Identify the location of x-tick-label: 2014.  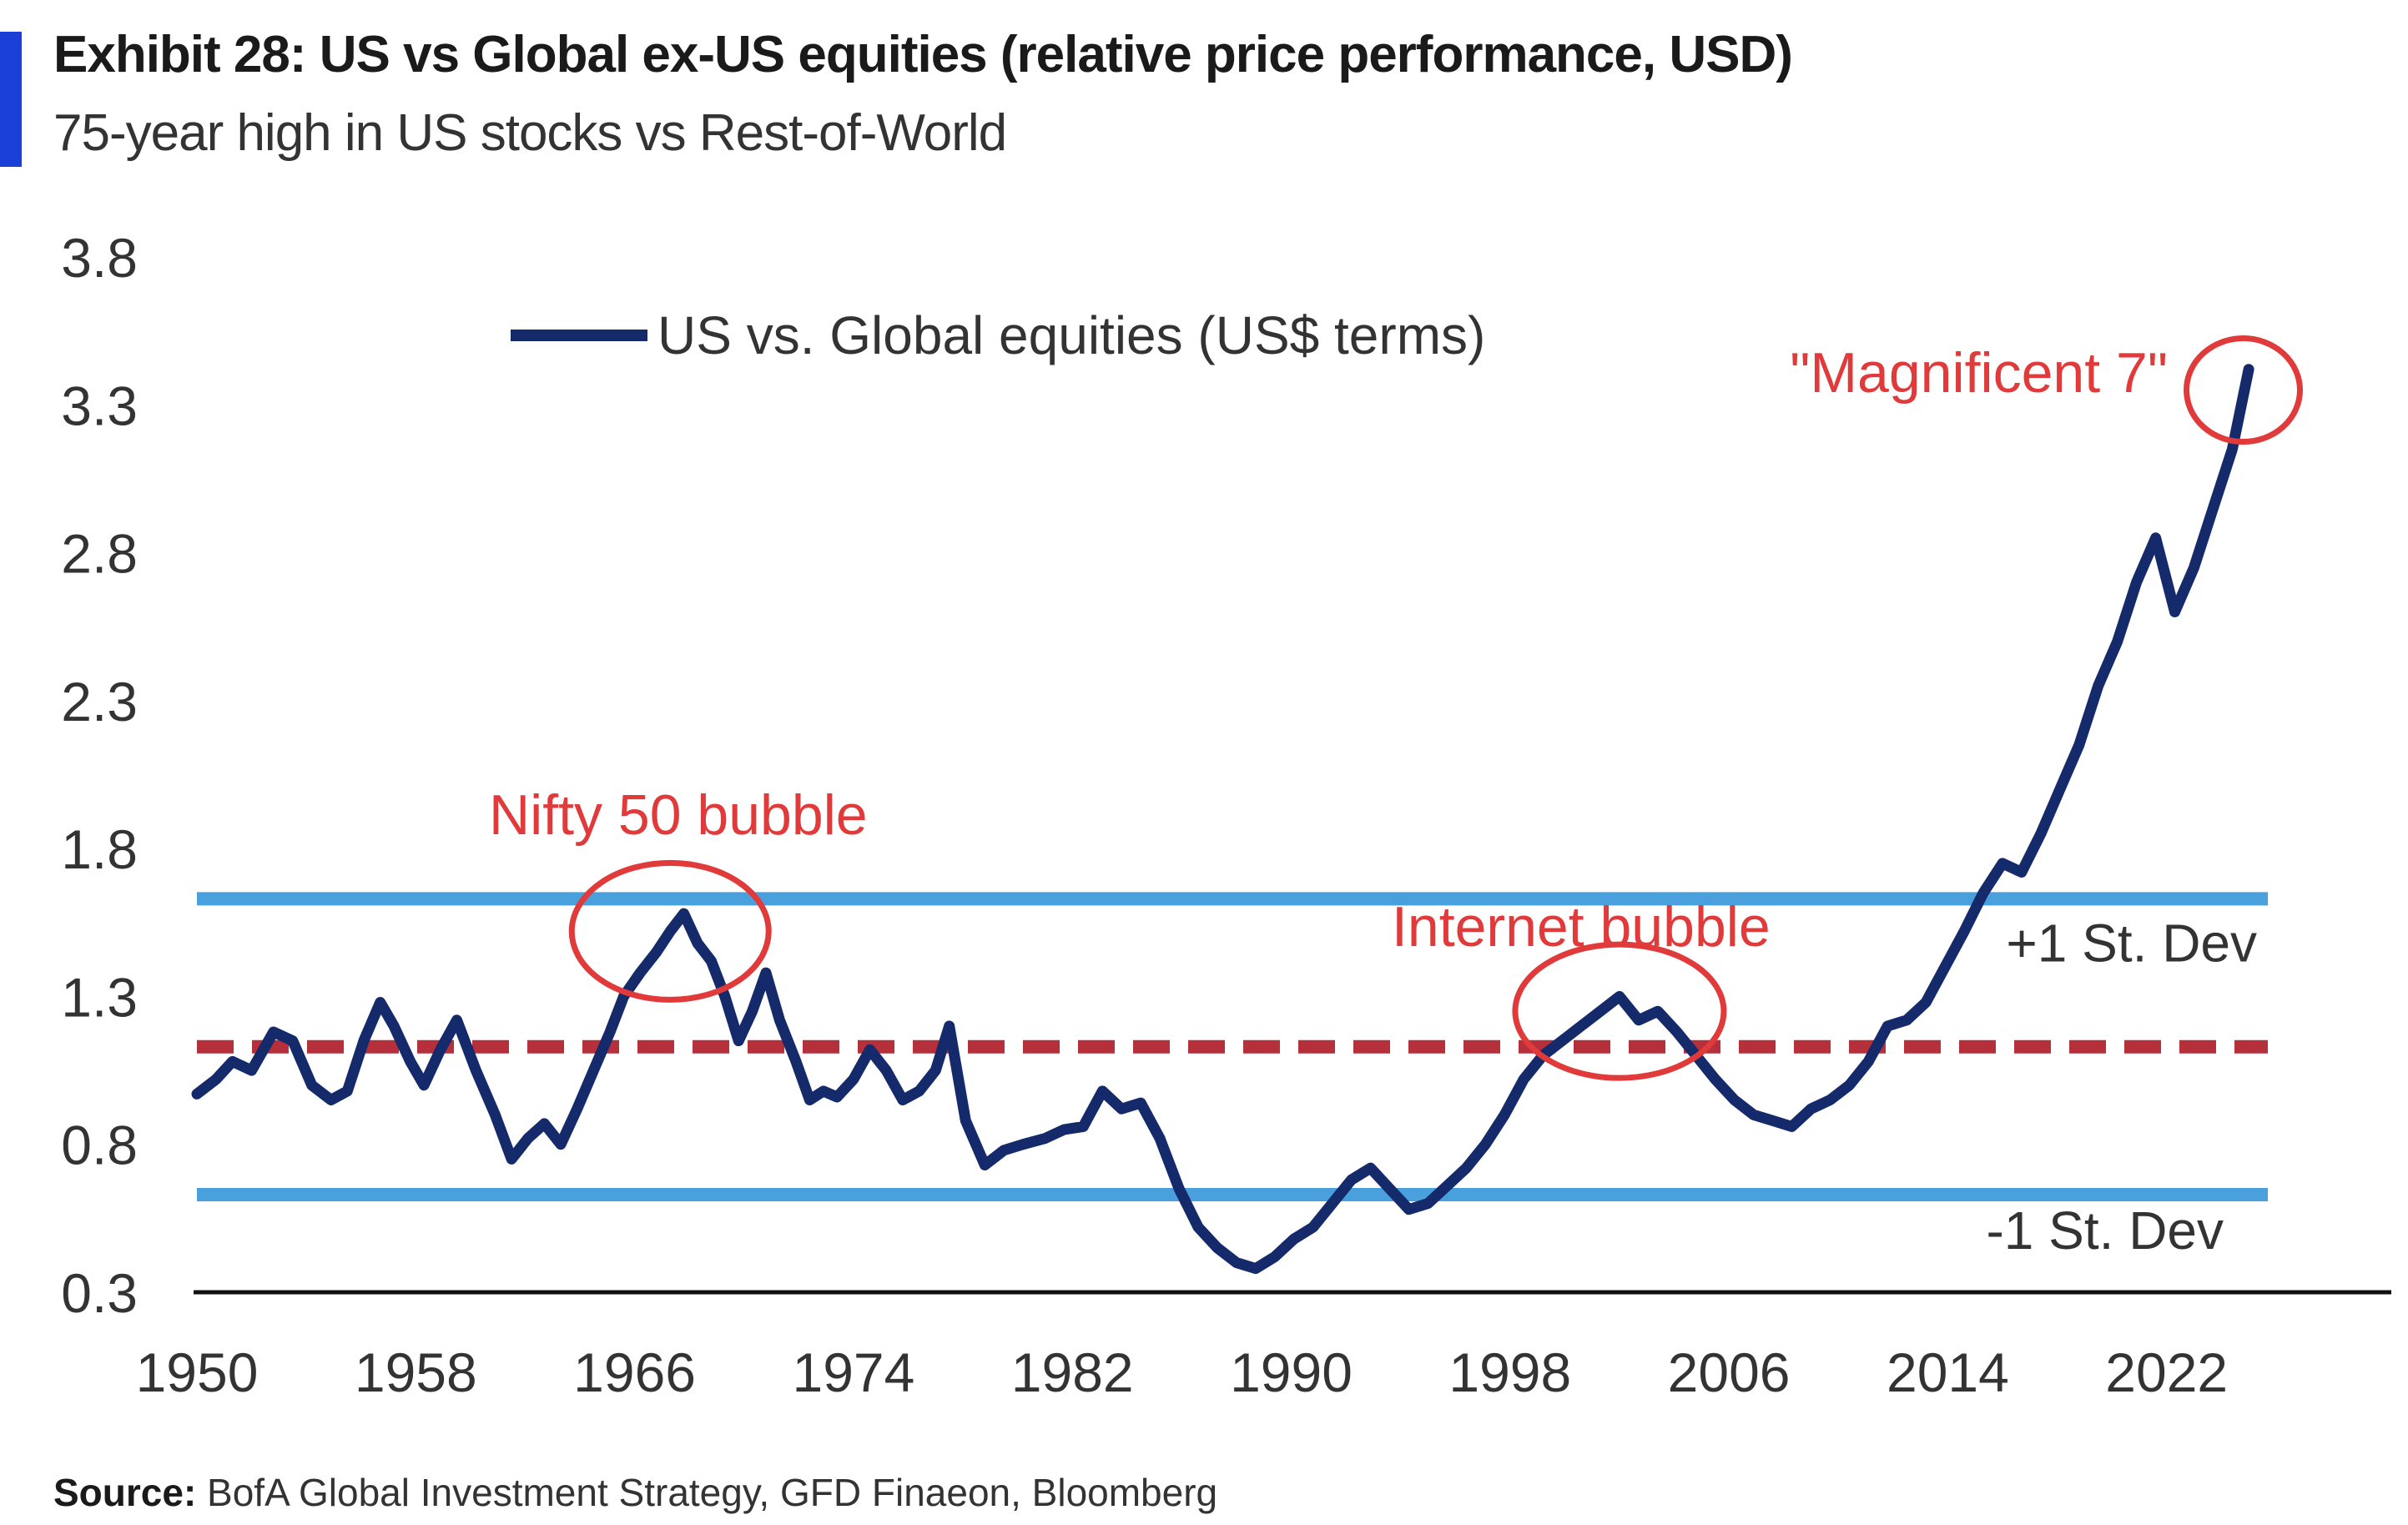
(1948, 1372).